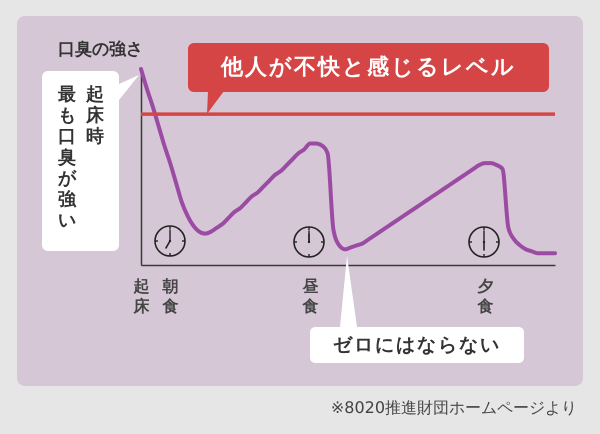 The width and height of the screenshot is (600, 434). What do you see at coordinates (453, 407) in the screenshot?
I see `text: ※8020推進財団ホームページより` at bounding box center [453, 407].